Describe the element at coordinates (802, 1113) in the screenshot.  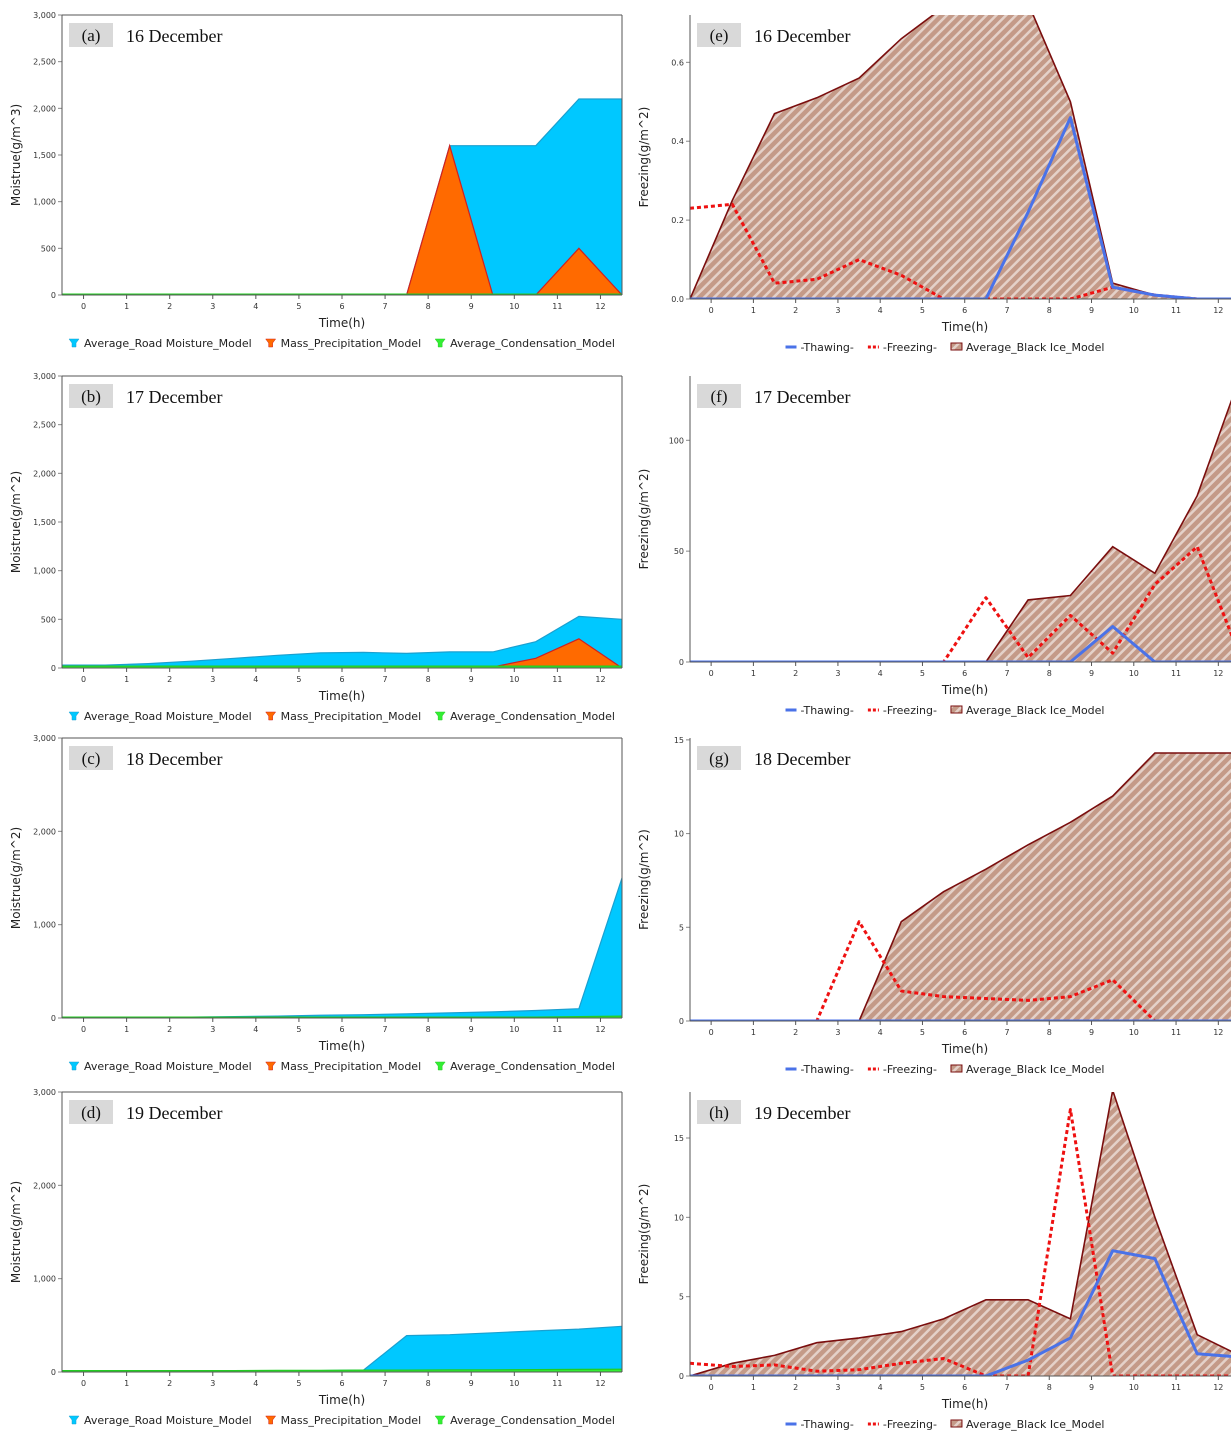
I see `panel-title: 19 December` at that location.